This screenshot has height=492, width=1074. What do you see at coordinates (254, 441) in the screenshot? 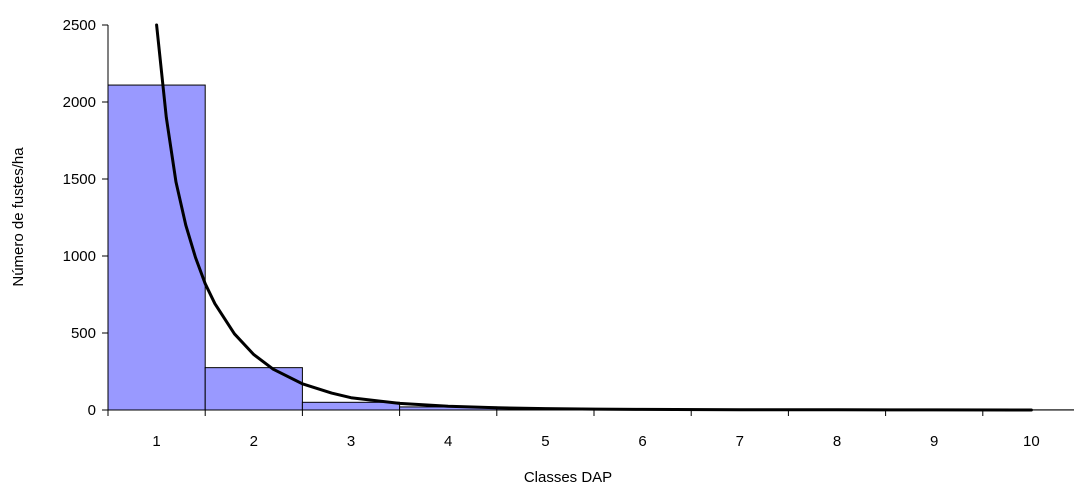
I see `x-tick-label-2: 2` at bounding box center [254, 441].